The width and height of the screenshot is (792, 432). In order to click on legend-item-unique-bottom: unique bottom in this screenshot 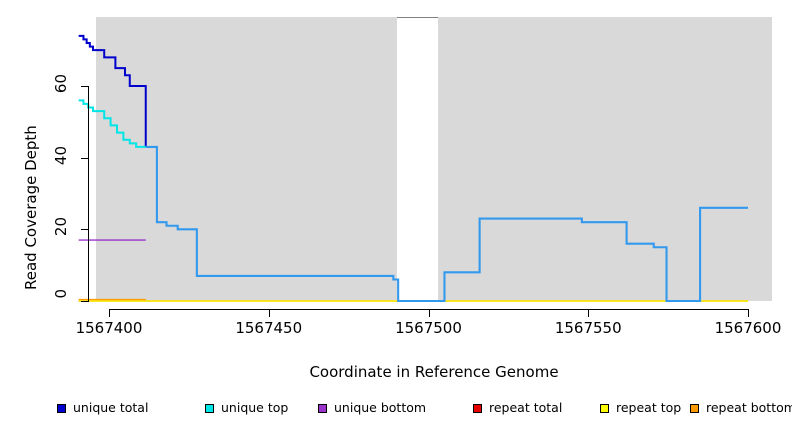, I will do `click(372, 408)`.